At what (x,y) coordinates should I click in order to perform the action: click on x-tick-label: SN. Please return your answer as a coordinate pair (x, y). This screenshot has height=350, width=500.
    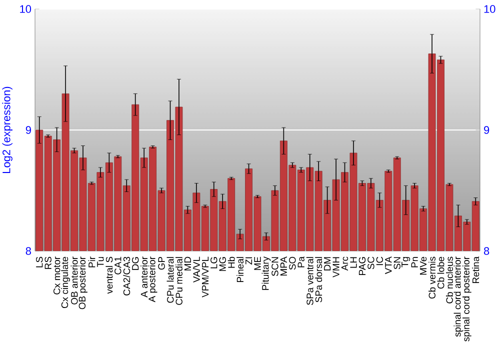
    Looking at the image, I should click on (397, 263).